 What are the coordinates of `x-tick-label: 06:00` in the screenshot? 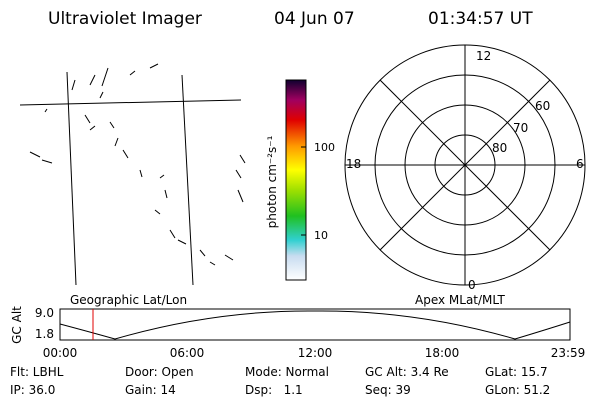 It's located at (187, 353).